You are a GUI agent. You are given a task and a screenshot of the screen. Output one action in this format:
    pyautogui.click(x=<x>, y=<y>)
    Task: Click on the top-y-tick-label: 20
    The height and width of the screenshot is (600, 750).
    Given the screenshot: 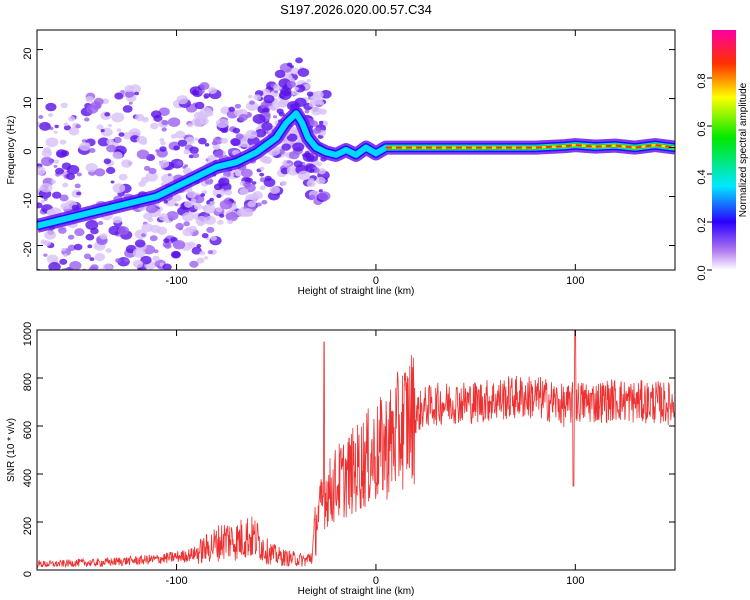 What is the action you would take?
    pyautogui.click(x=28, y=53)
    